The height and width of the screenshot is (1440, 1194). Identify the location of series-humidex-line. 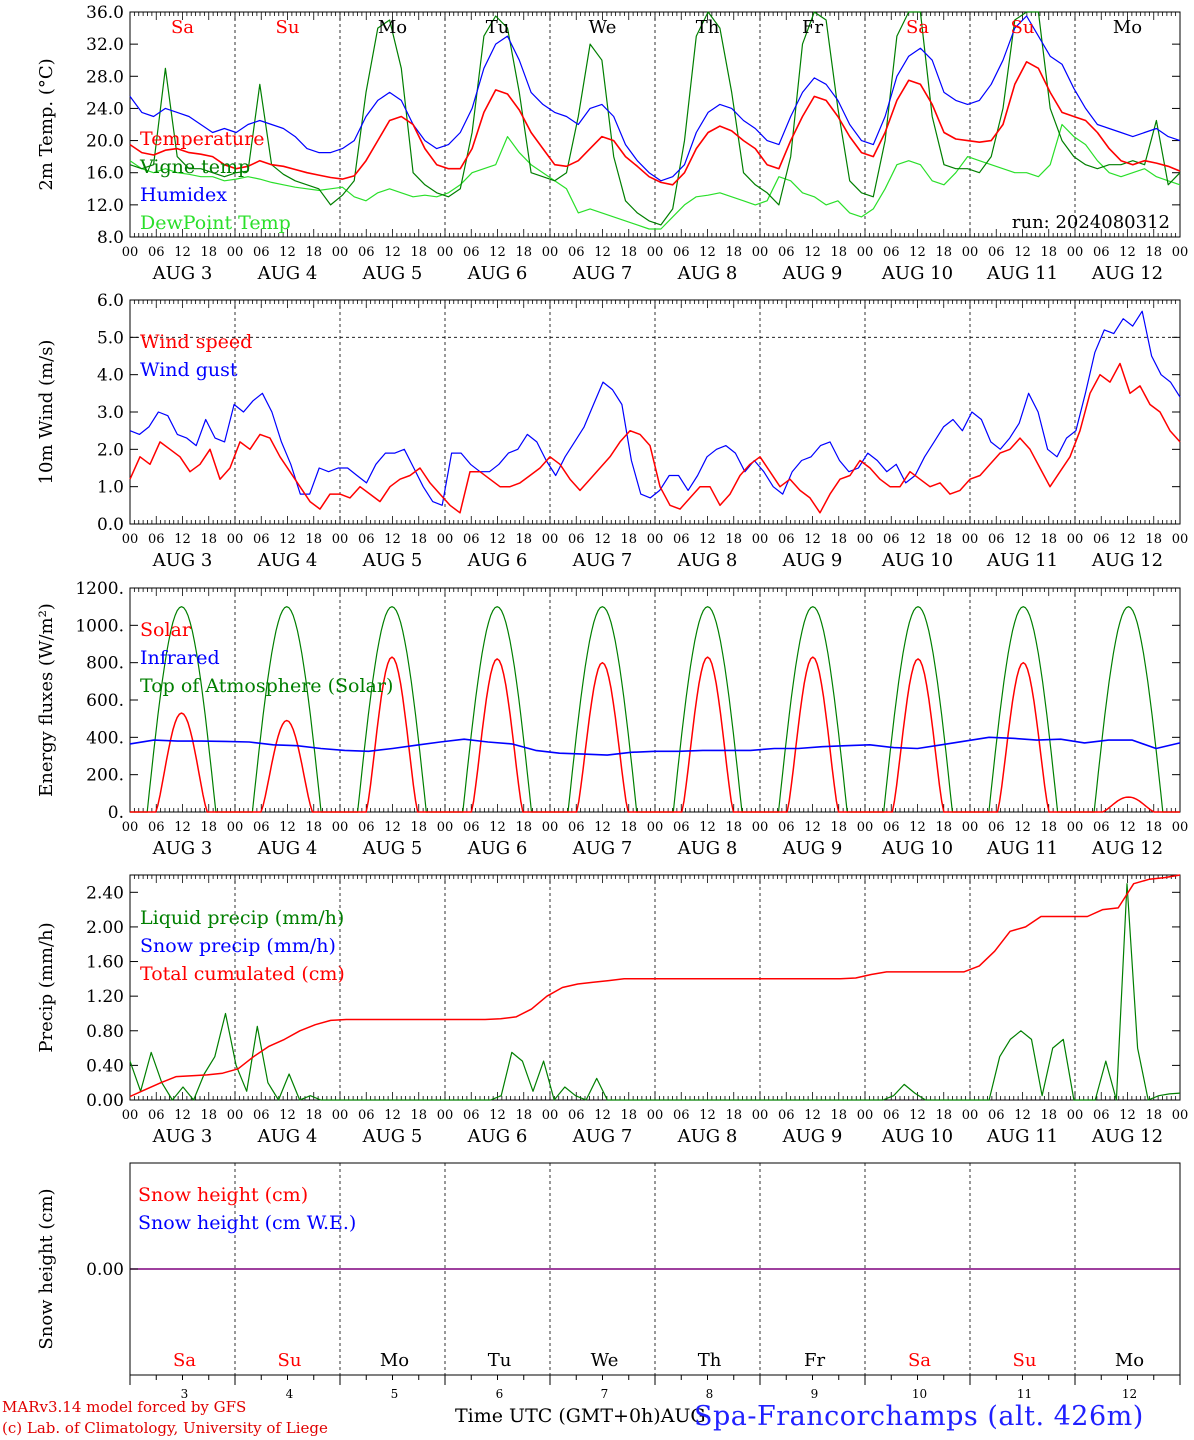
(655, 98).